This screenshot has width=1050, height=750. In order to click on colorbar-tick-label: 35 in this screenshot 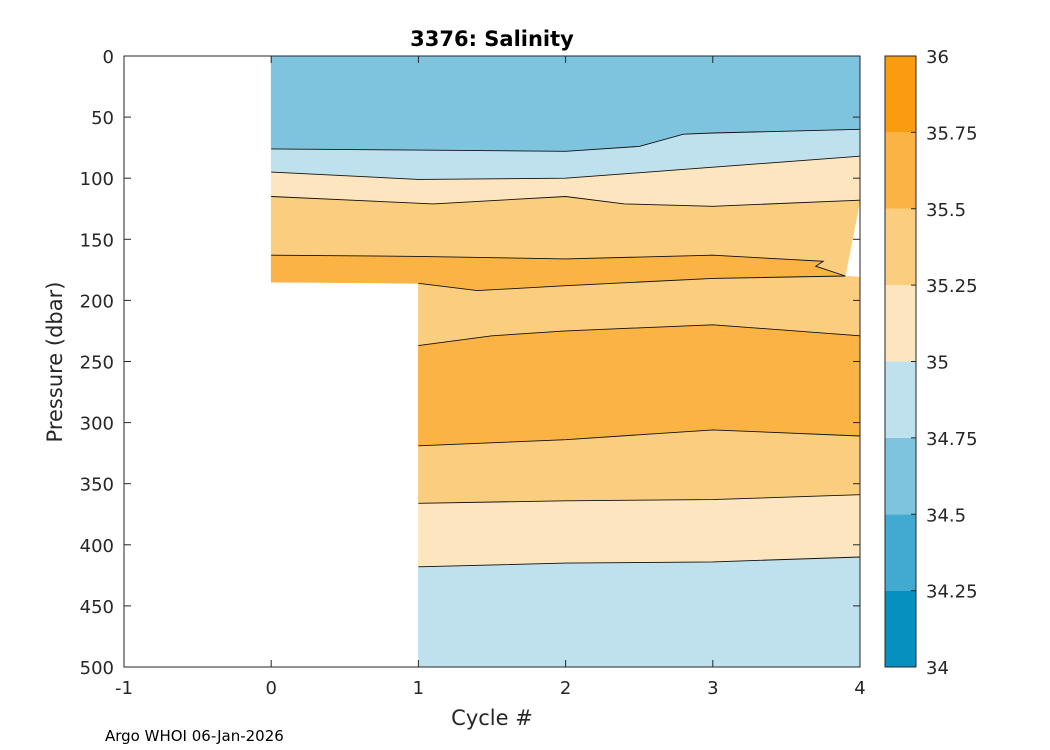, I will do `click(937, 363)`.